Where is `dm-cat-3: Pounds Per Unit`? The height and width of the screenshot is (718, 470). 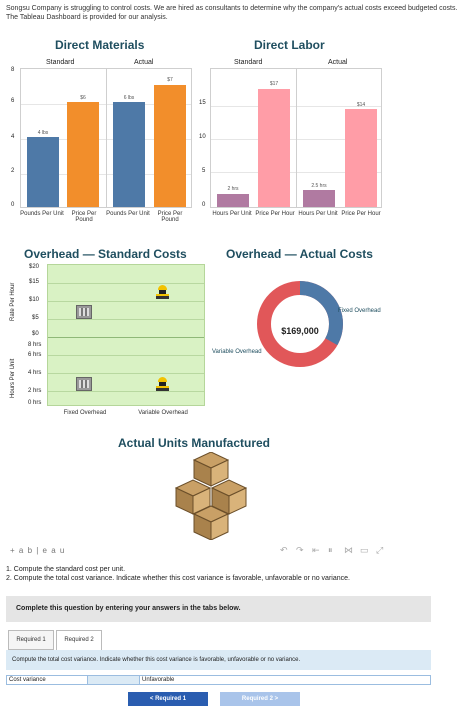 dm-cat-3: Pounds Per Unit is located at coordinates (128, 214).